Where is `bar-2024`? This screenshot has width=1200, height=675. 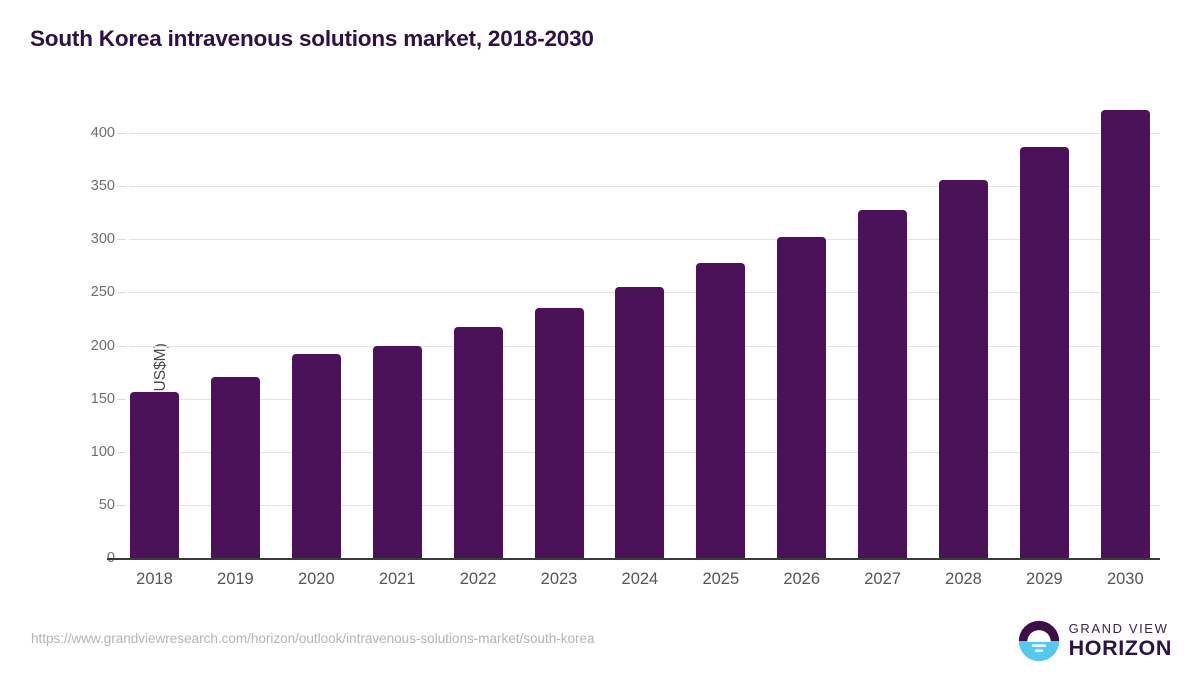 bar-2024 is located at coordinates (640, 422).